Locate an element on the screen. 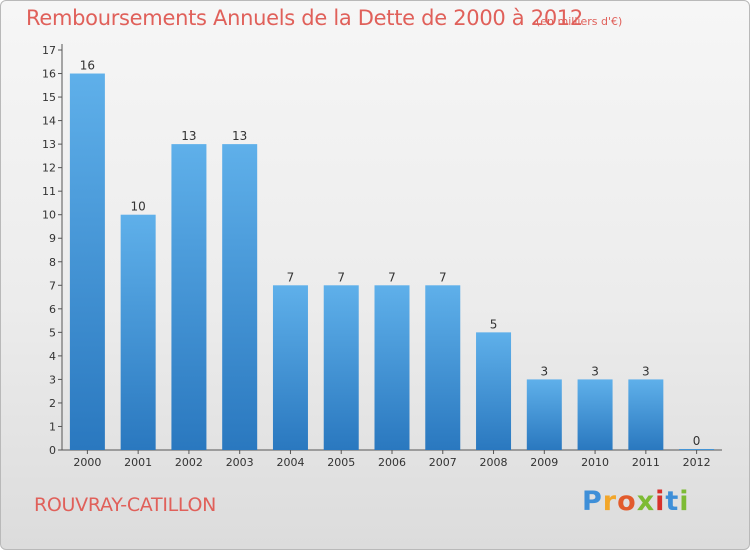  y-tick-label: 11 is located at coordinates (49, 191).